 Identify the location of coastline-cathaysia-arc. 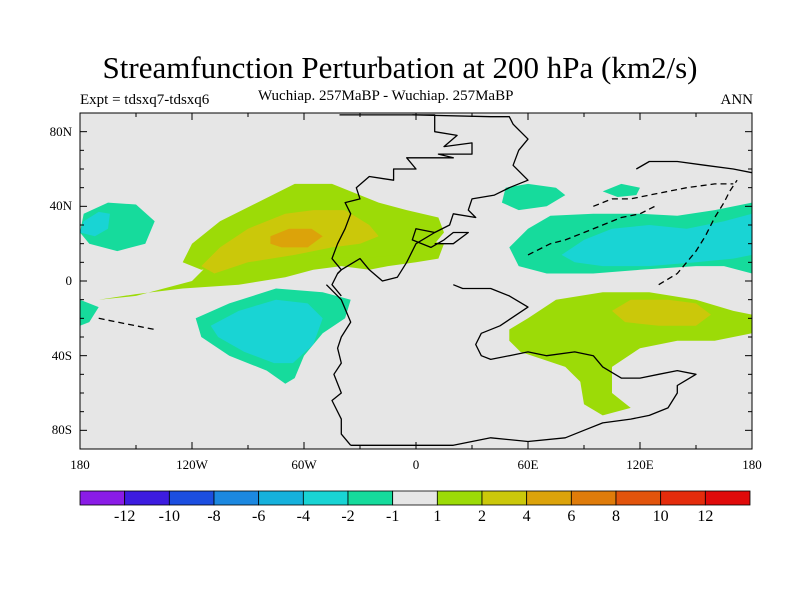
(698, 232).